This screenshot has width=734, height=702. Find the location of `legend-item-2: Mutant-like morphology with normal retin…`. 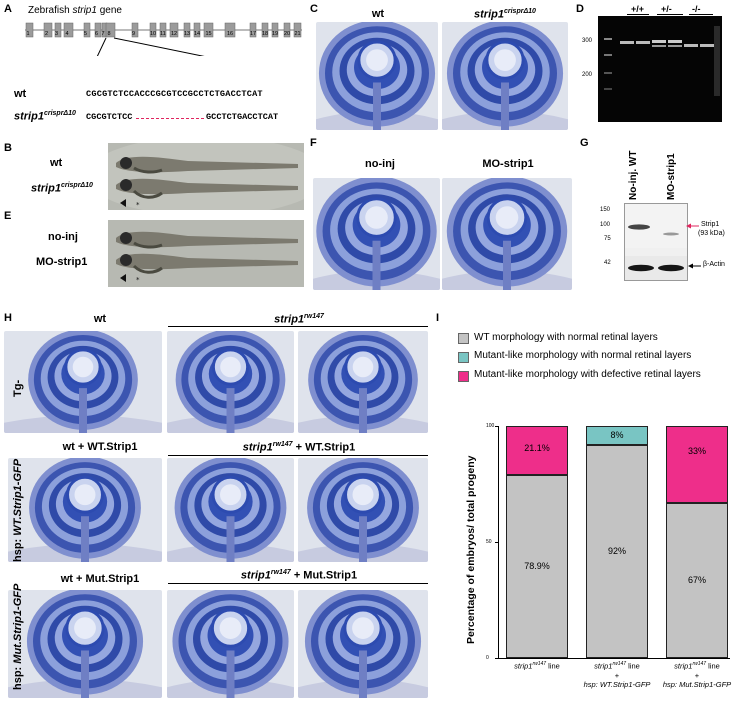

legend-item-2: Mutant-like morphology with normal retin… is located at coordinates (583, 355).